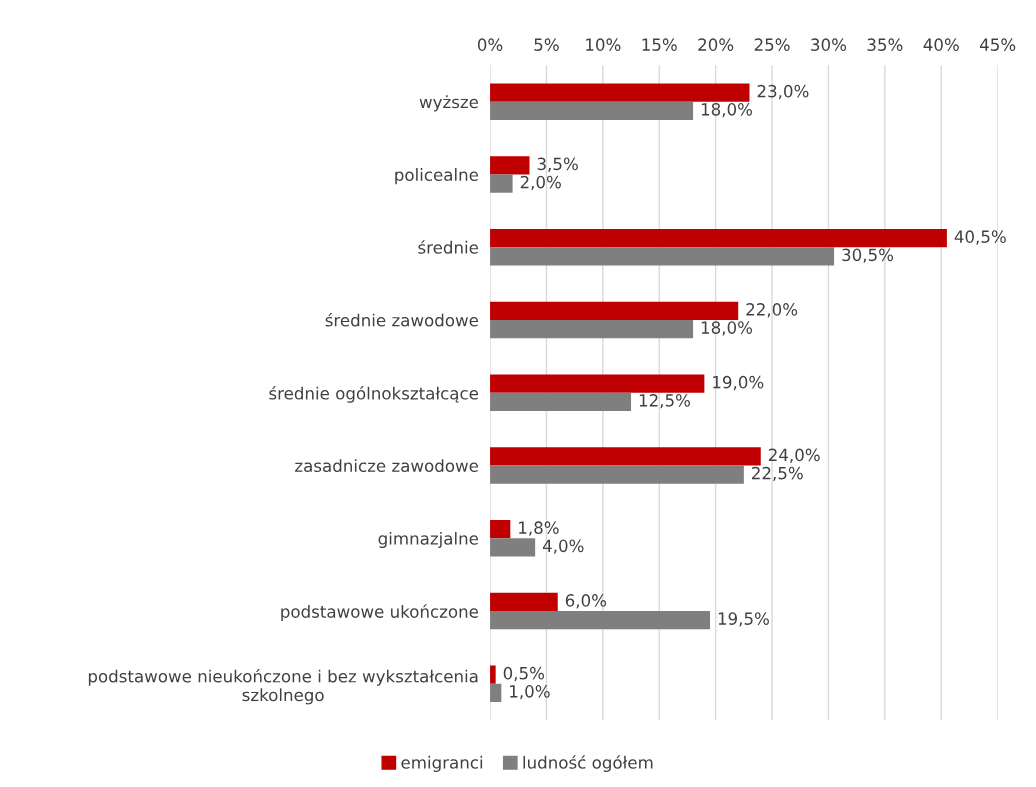  Describe the element at coordinates (539, 528) in the screenshot. I see `data-label: 1,8%` at that location.